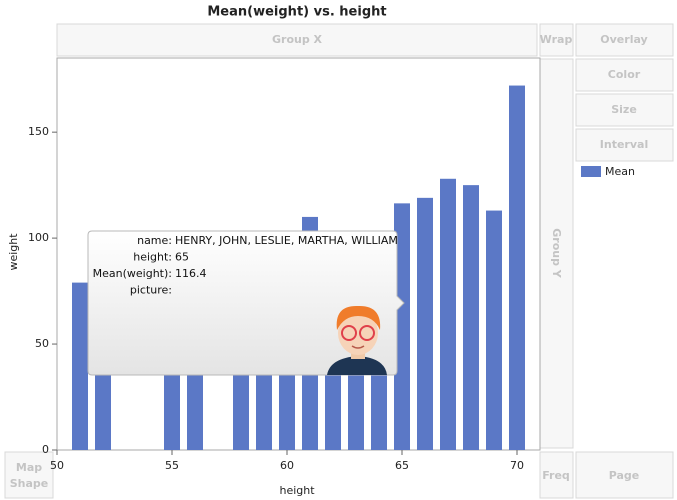 This screenshot has width=677, height=500. I want to click on x-tick-label: 50, so click(57, 465).